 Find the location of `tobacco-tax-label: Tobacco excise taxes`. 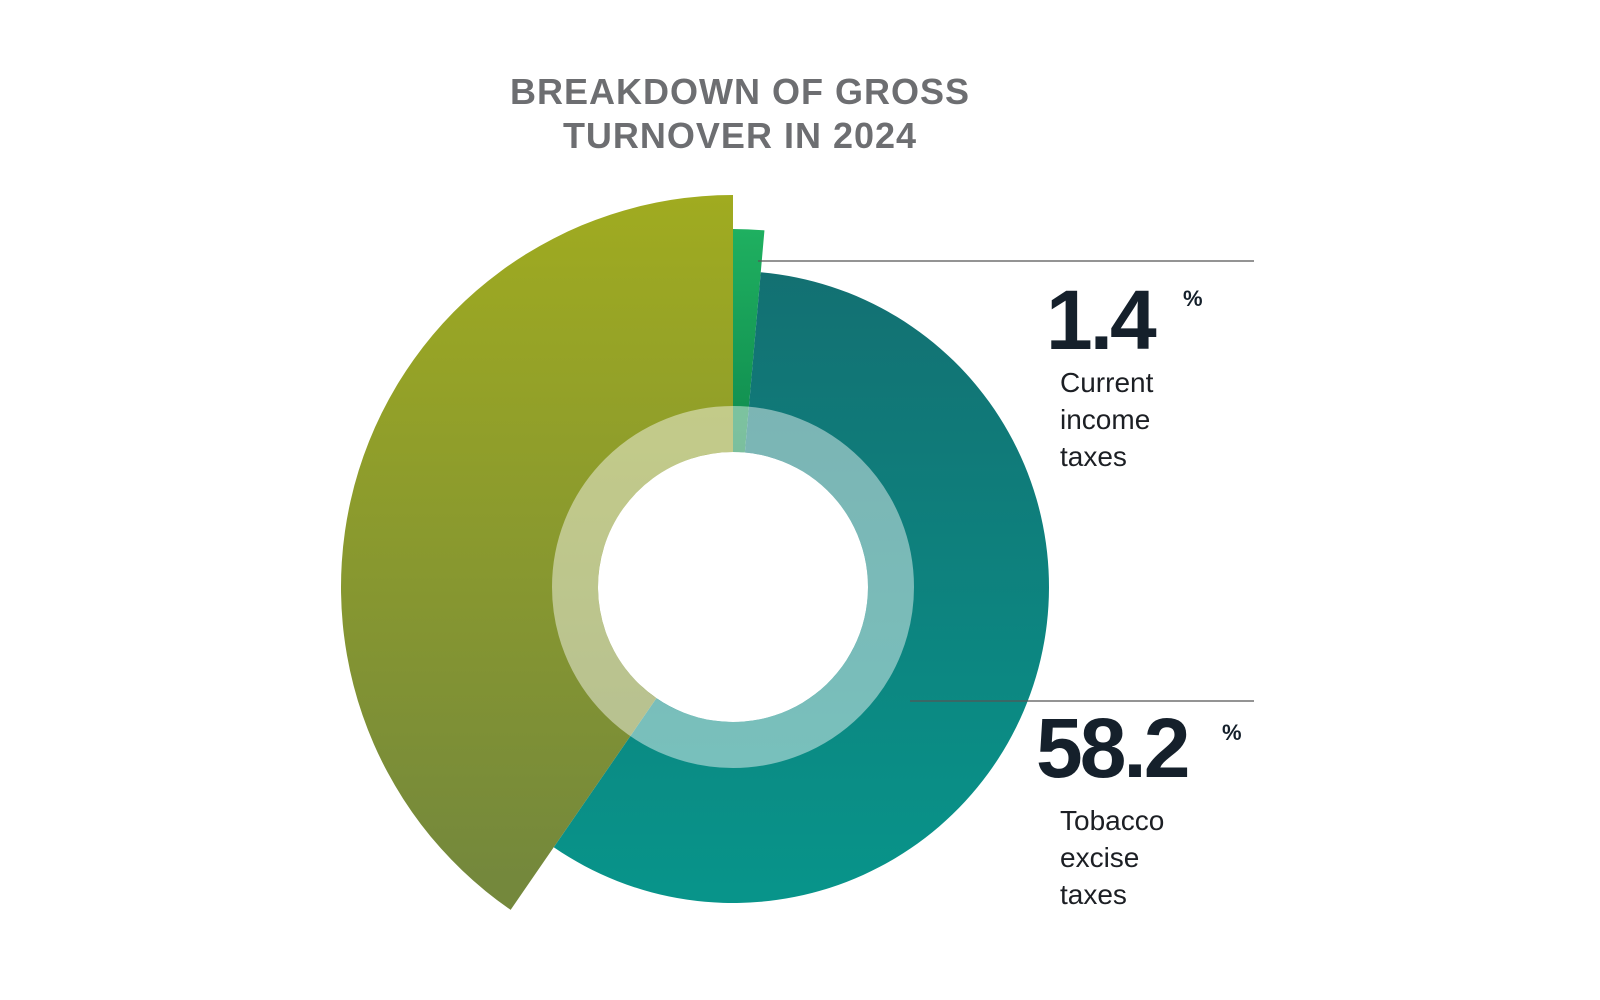

tobacco-tax-label: Tobacco excise taxes is located at coordinates (1170, 857).